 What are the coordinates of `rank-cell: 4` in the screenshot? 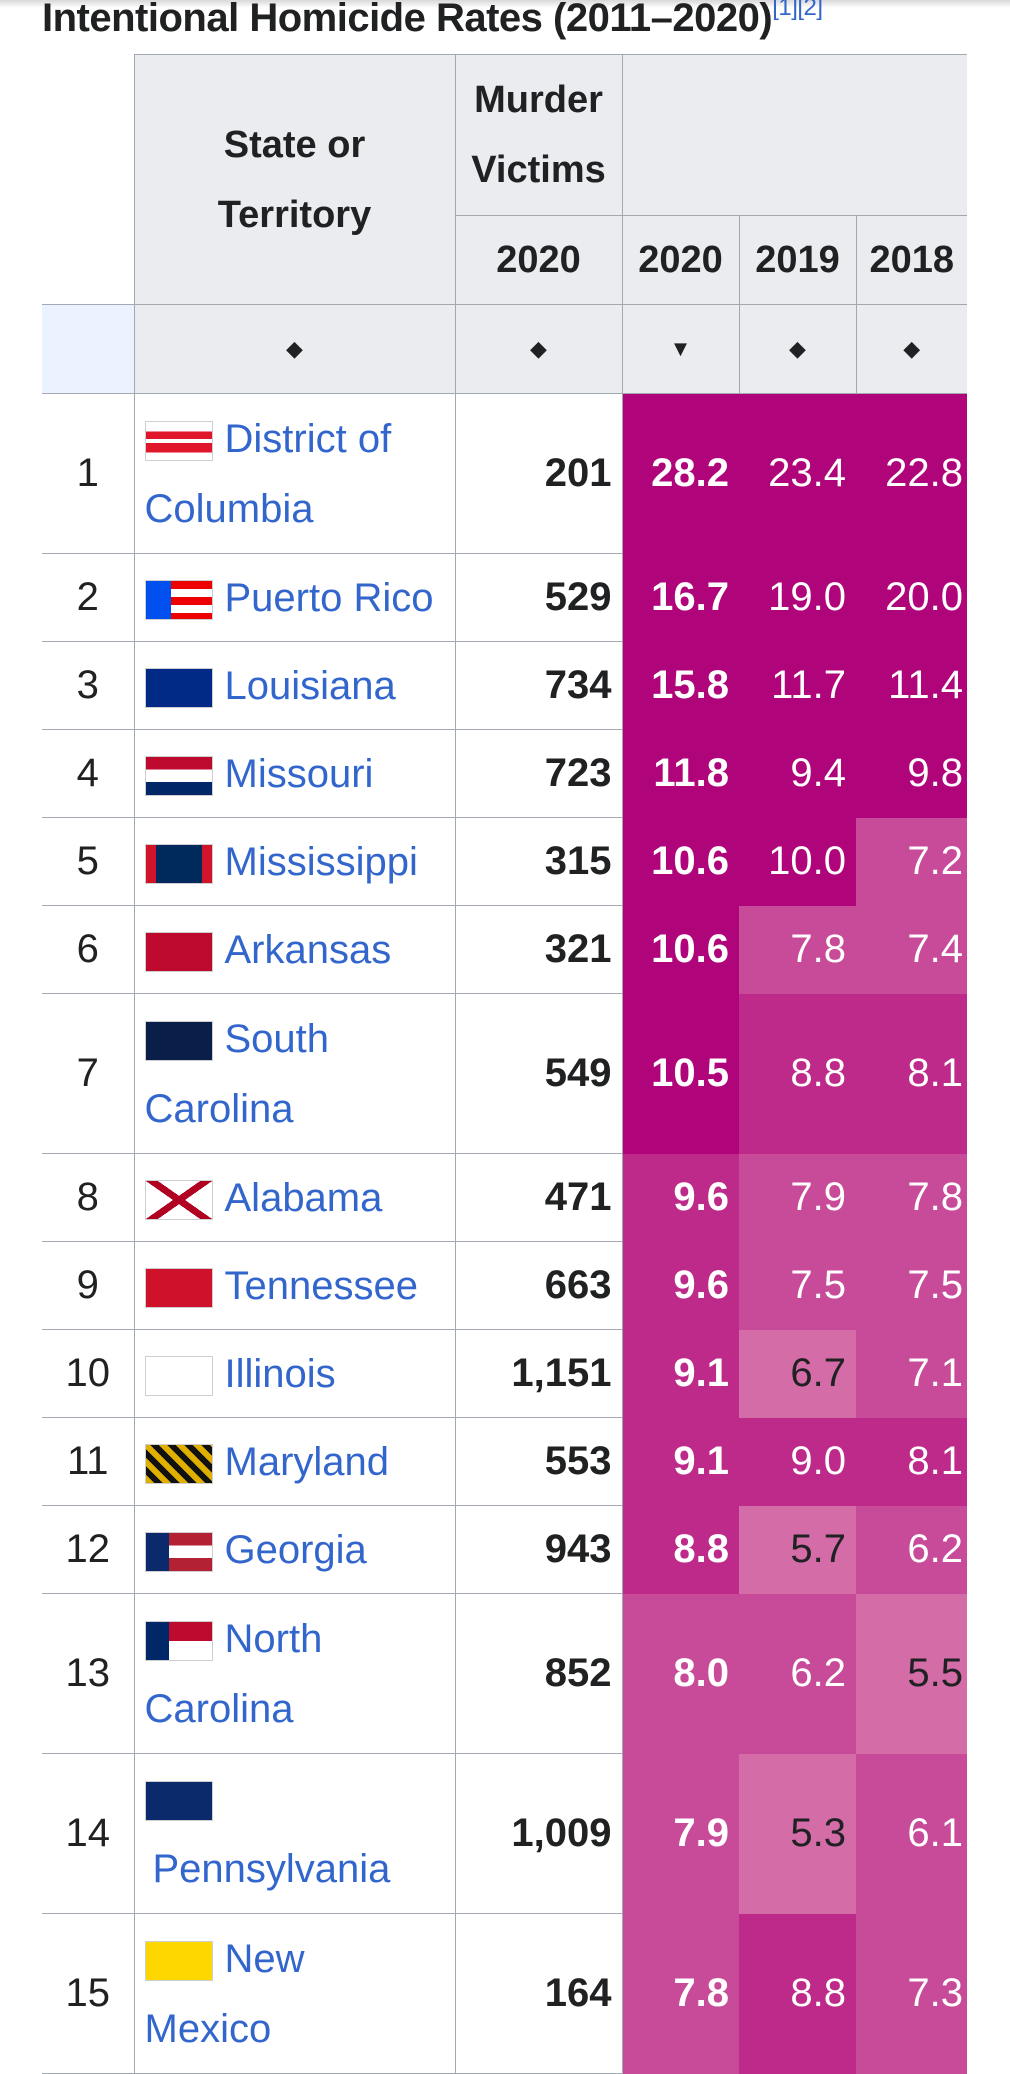 It's located at (88, 773).